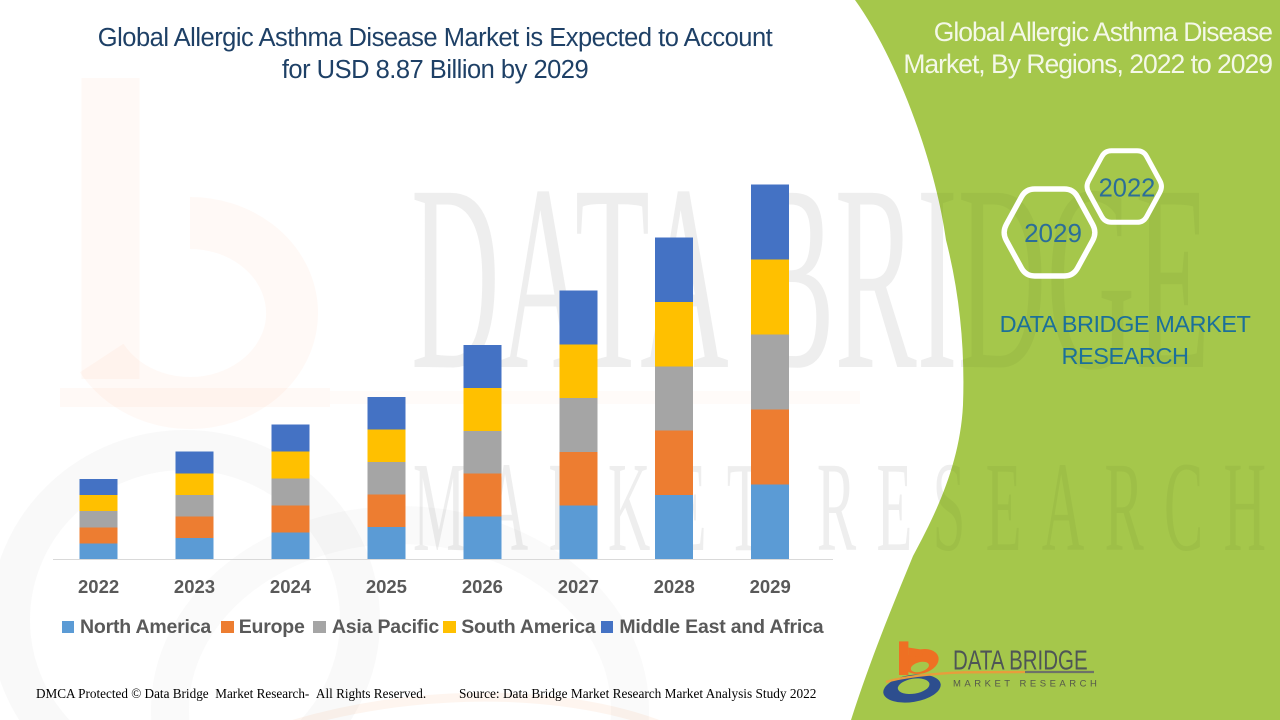  What do you see at coordinates (1026, 684) in the screenshot?
I see `svg-text: MARKET RESEARCH` at bounding box center [1026, 684].